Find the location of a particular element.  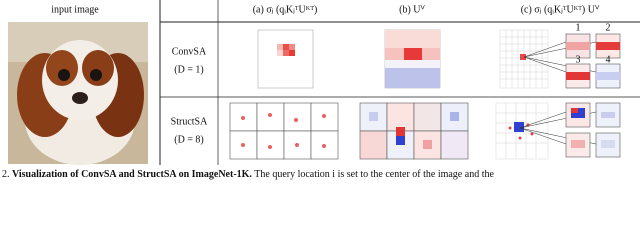

input-title: input image is located at coordinates (75, 9).